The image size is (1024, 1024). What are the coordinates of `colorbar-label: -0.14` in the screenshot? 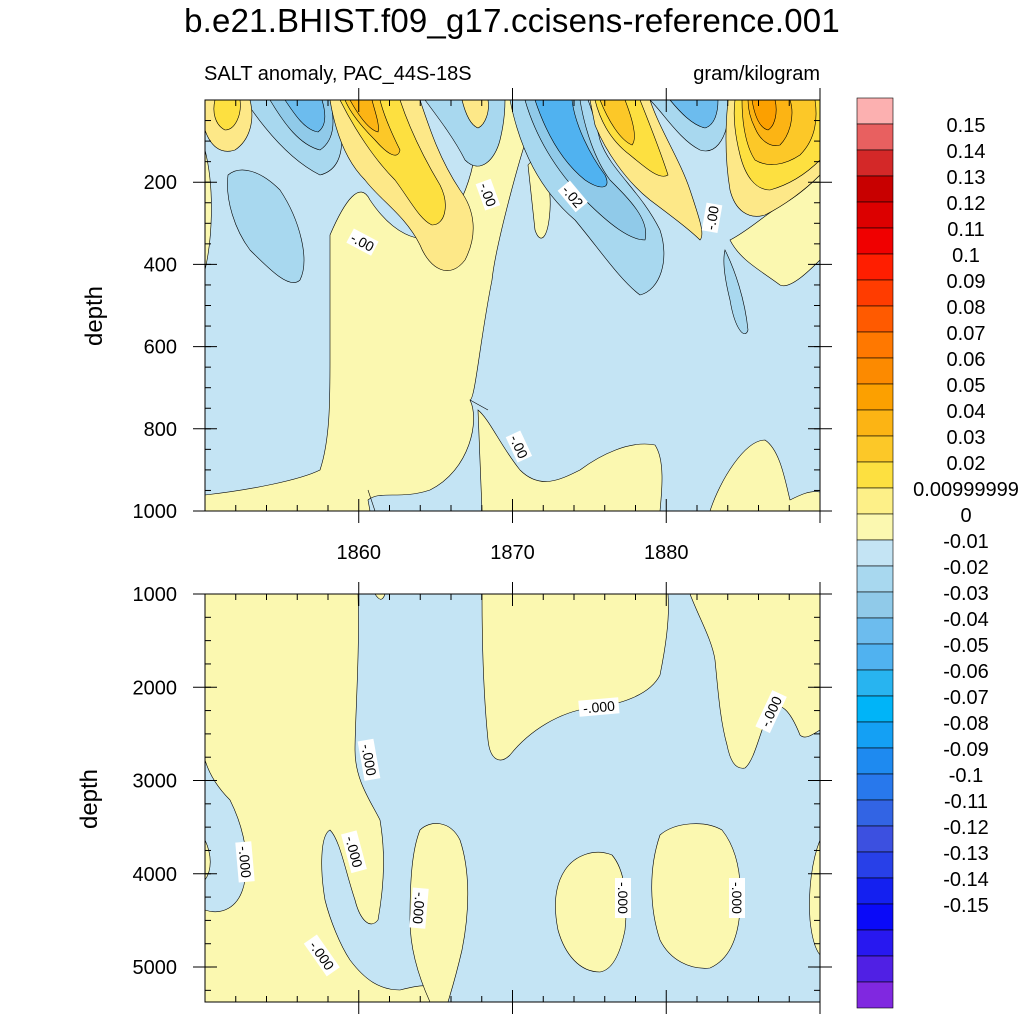 It's located at (966, 880).